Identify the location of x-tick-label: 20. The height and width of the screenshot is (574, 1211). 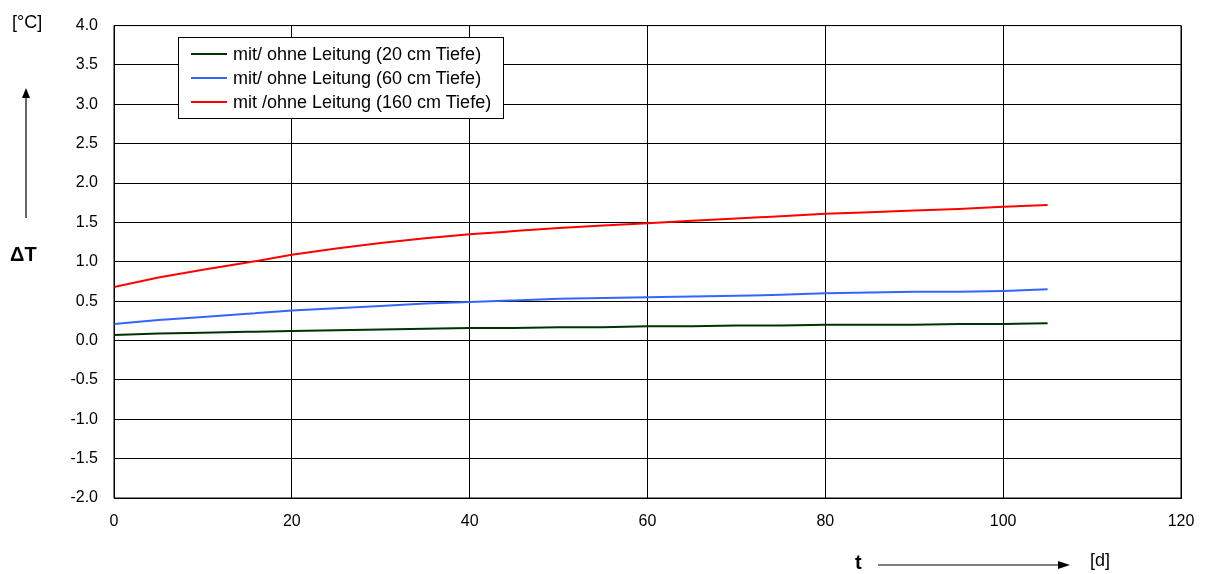
(291, 521).